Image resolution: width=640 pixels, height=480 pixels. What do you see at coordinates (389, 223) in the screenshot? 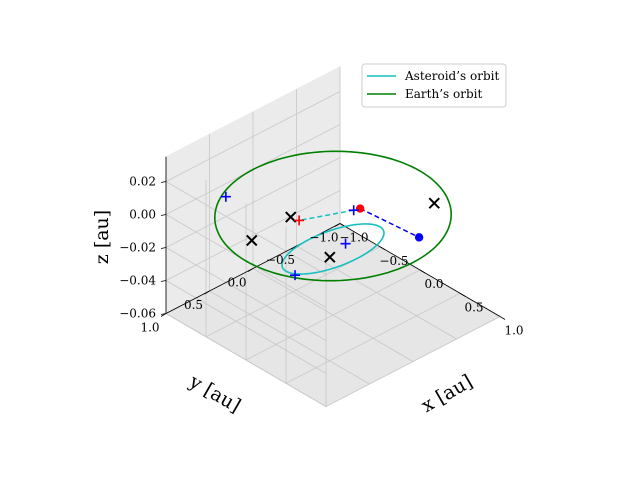
I see `earth-asteroid-dashed-line` at bounding box center [389, 223].